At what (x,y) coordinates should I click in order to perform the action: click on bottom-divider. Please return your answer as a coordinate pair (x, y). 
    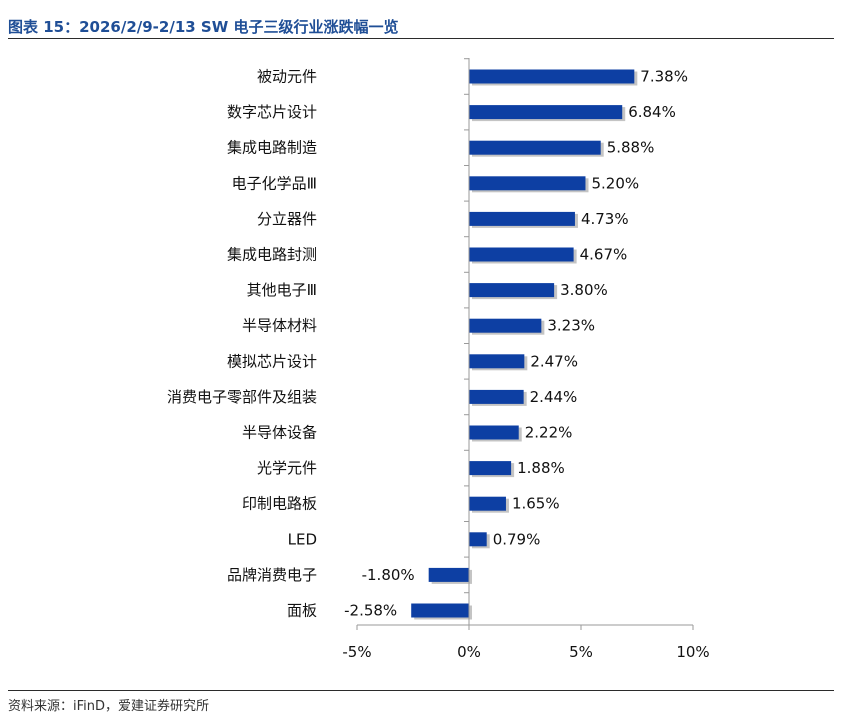
    Looking at the image, I should click on (421, 690).